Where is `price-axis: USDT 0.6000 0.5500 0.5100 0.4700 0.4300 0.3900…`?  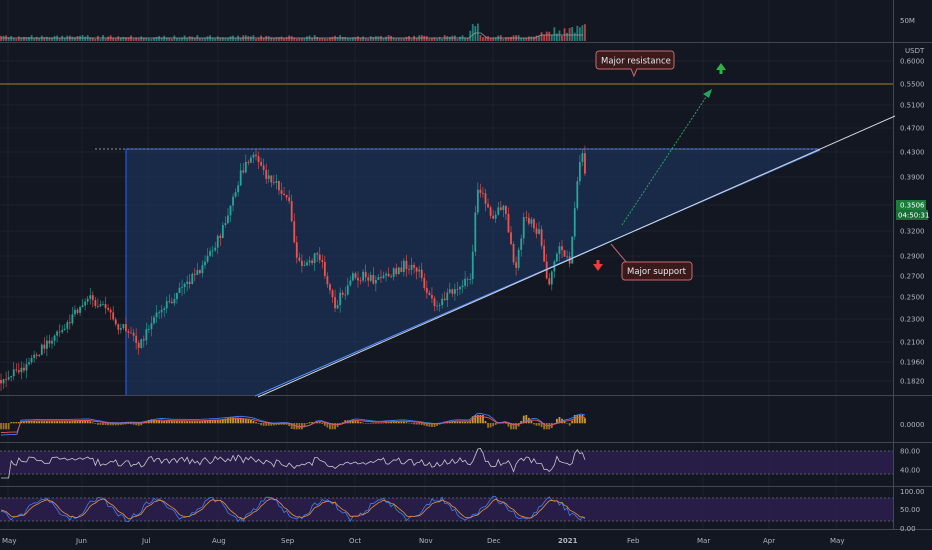
price-axis: USDT 0.6000 0.5500 0.5100 0.4700 0.4300 0.3900… is located at coordinates (912, 275).